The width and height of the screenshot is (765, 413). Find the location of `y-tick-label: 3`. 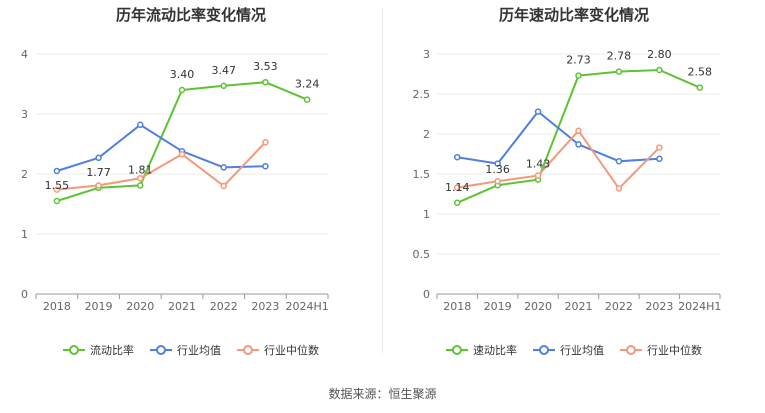

y-tick-label: 3 is located at coordinates (24, 114).